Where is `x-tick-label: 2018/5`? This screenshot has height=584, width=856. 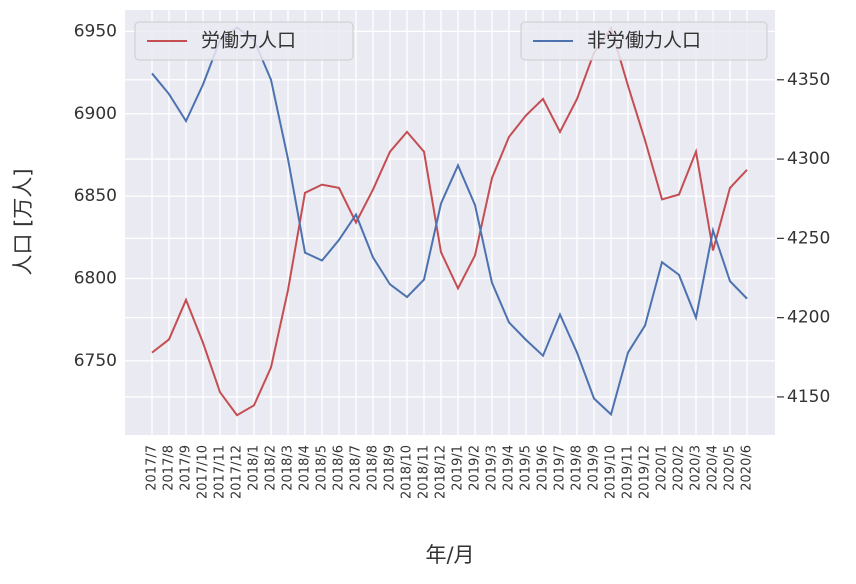 x-tick-label: 2018/5 is located at coordinates (322, 468).